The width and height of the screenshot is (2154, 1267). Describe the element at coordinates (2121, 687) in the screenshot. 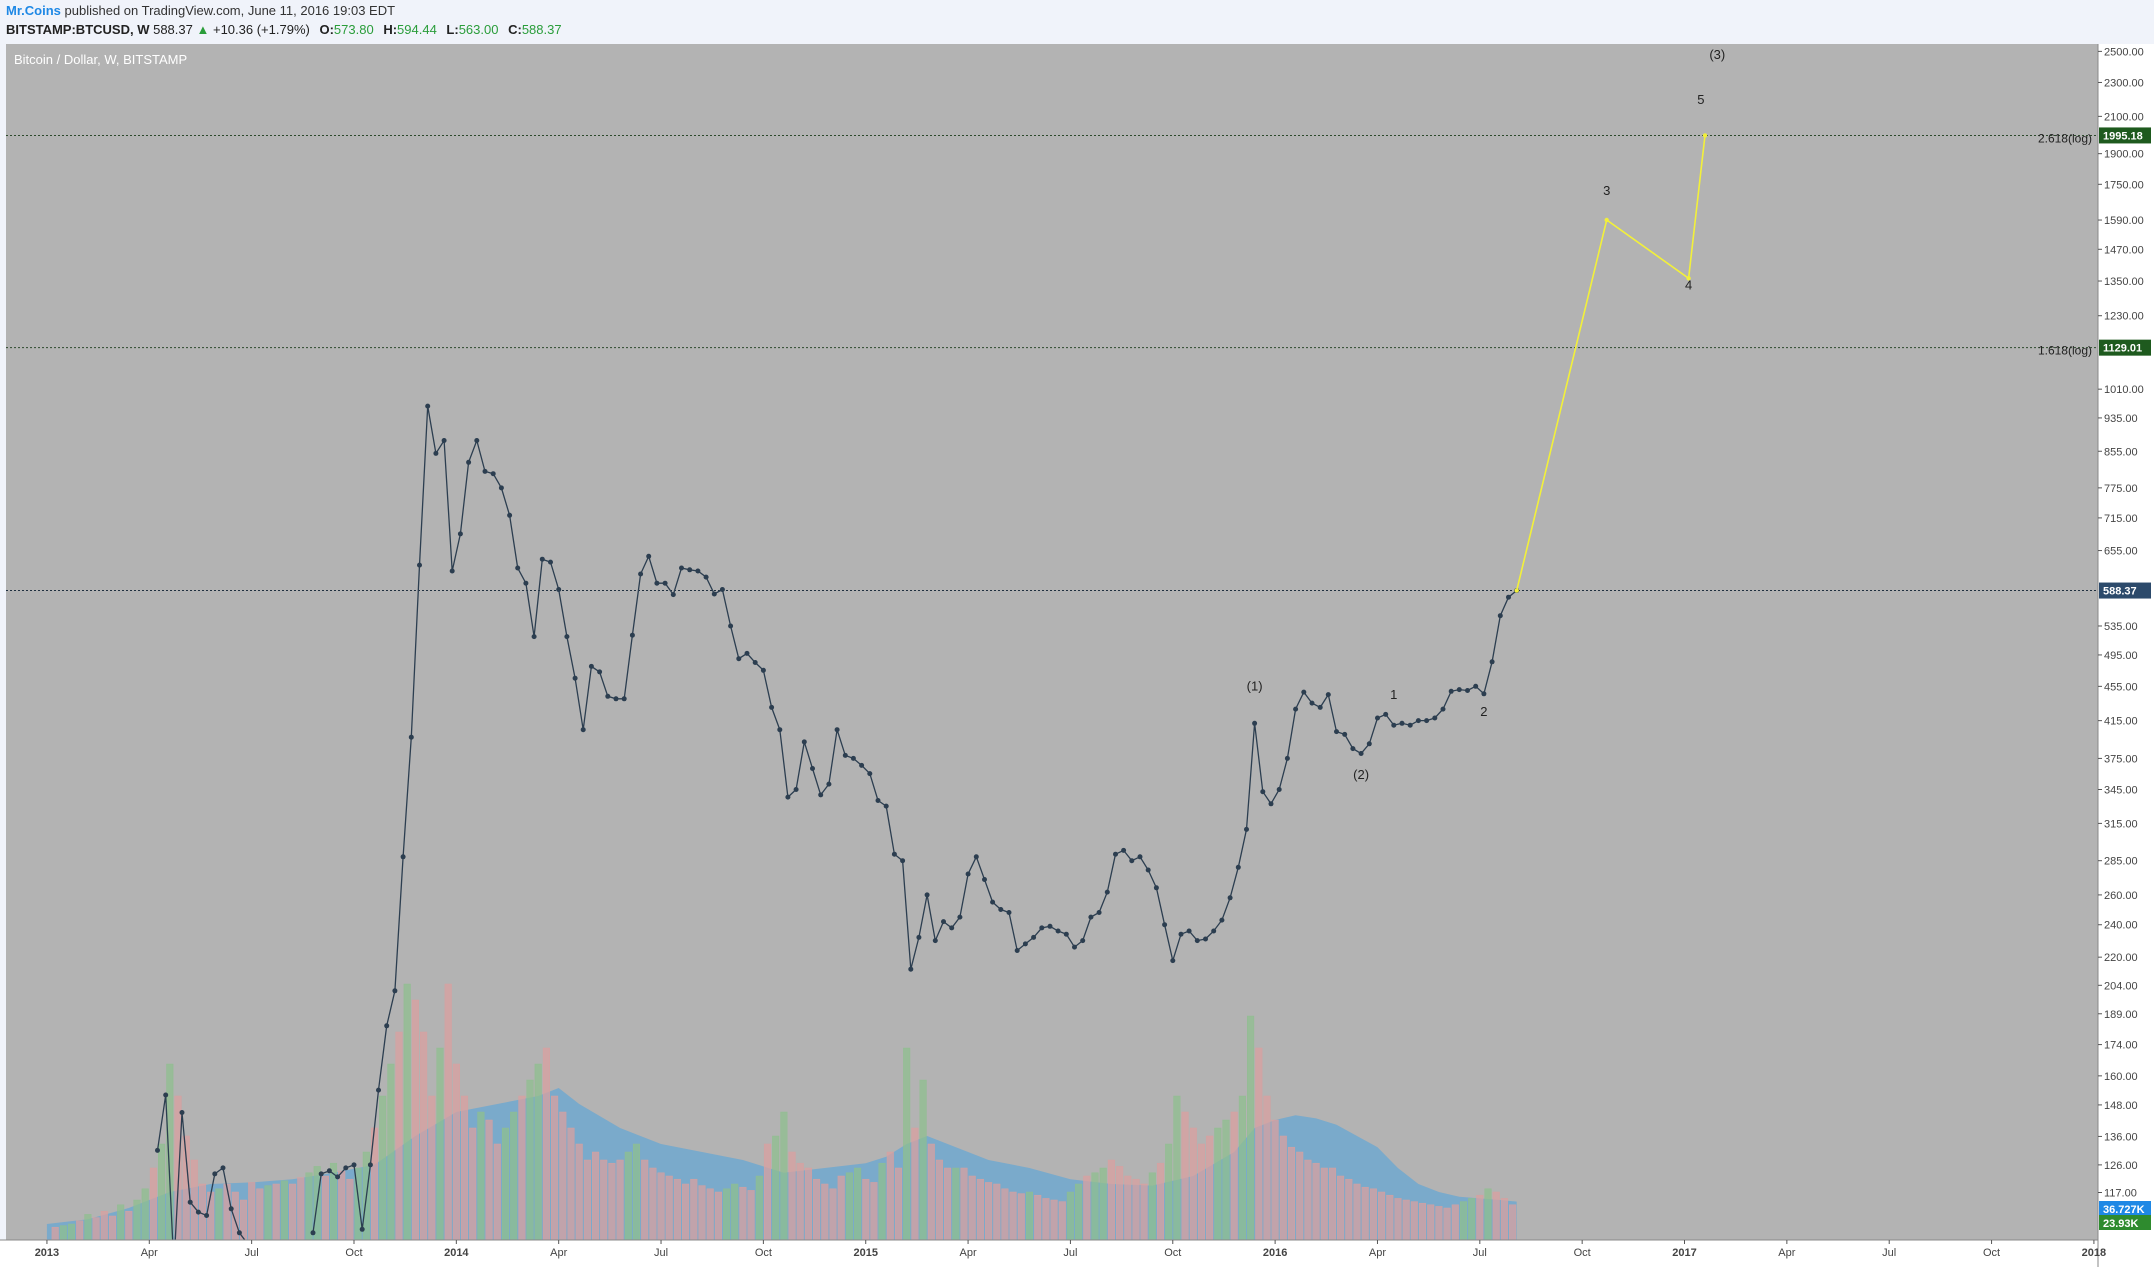

I see `price-tick-label: 455.00` at that location.